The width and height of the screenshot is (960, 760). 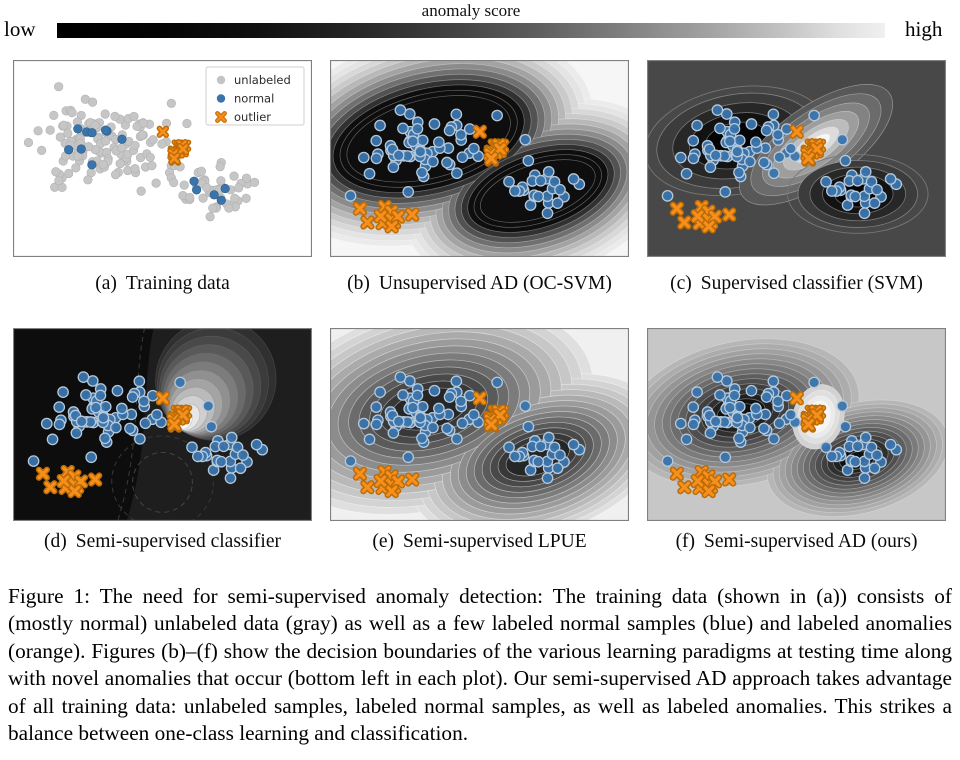 I want to click on panel-c-plot, so click(x=796, y=158).